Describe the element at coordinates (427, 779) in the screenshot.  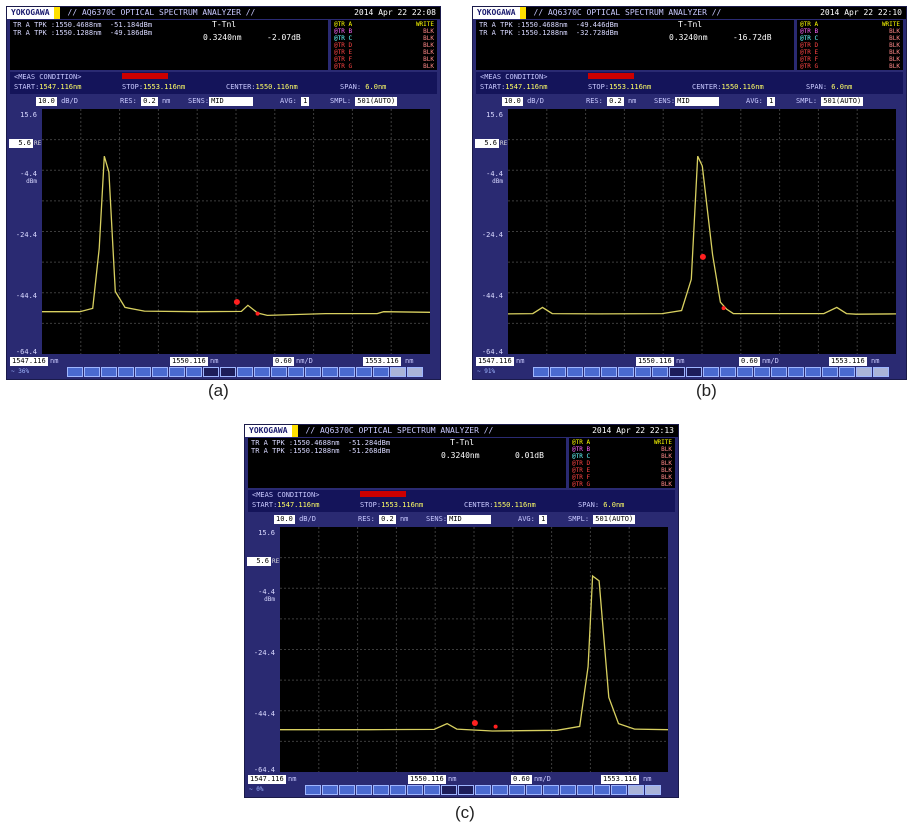
I see `x-center-field: 1550.116` at that location.